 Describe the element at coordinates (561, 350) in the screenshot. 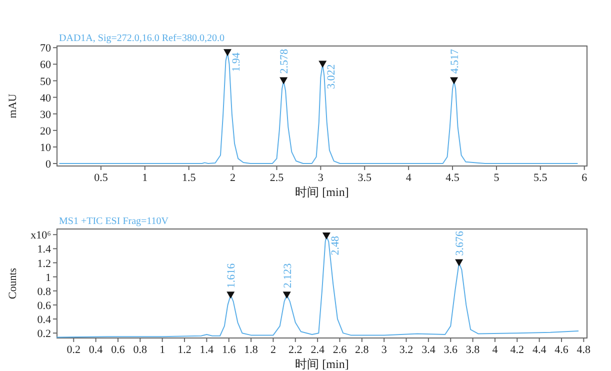

I see `x-tick-label: 4.6` at that location.